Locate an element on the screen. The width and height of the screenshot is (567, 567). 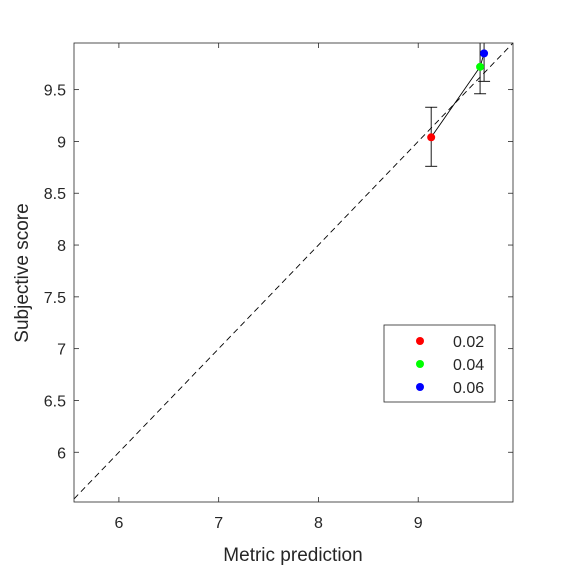
y-tick-label: 6 is located at coordinates (61, 453).